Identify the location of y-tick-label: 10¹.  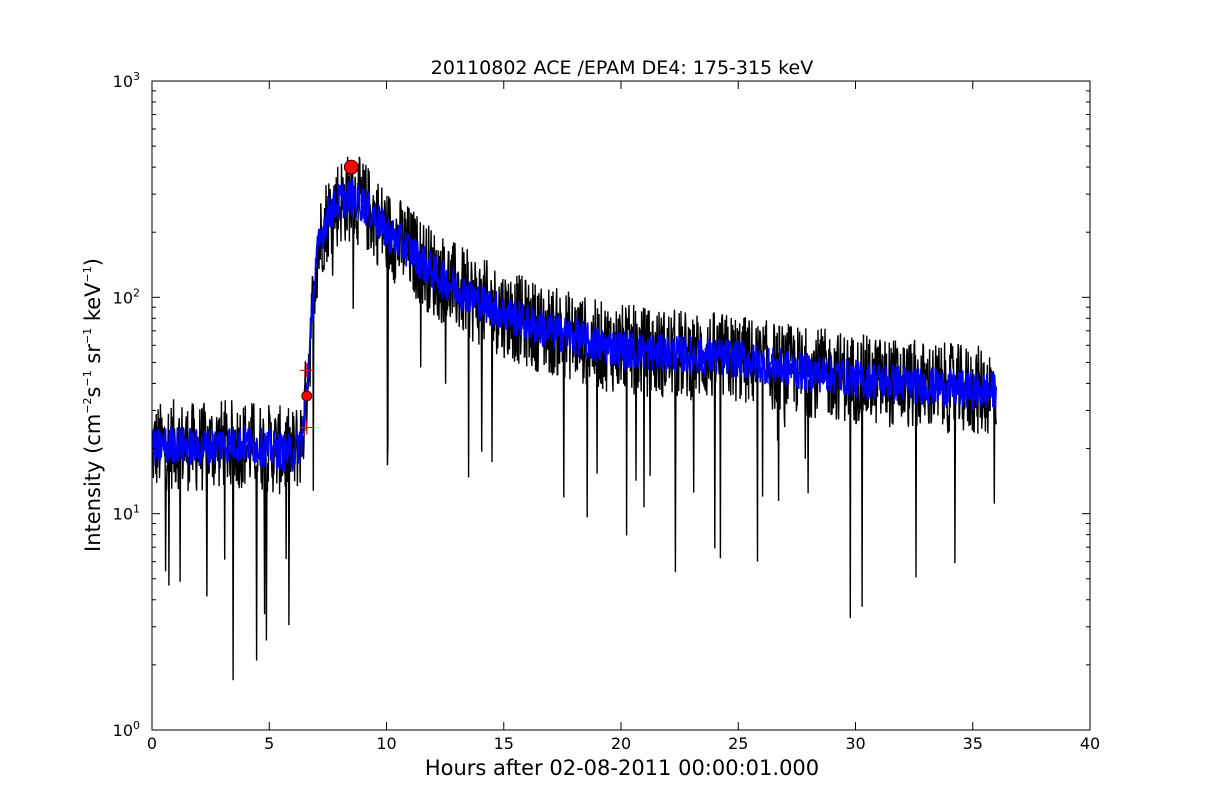
(126, 513).